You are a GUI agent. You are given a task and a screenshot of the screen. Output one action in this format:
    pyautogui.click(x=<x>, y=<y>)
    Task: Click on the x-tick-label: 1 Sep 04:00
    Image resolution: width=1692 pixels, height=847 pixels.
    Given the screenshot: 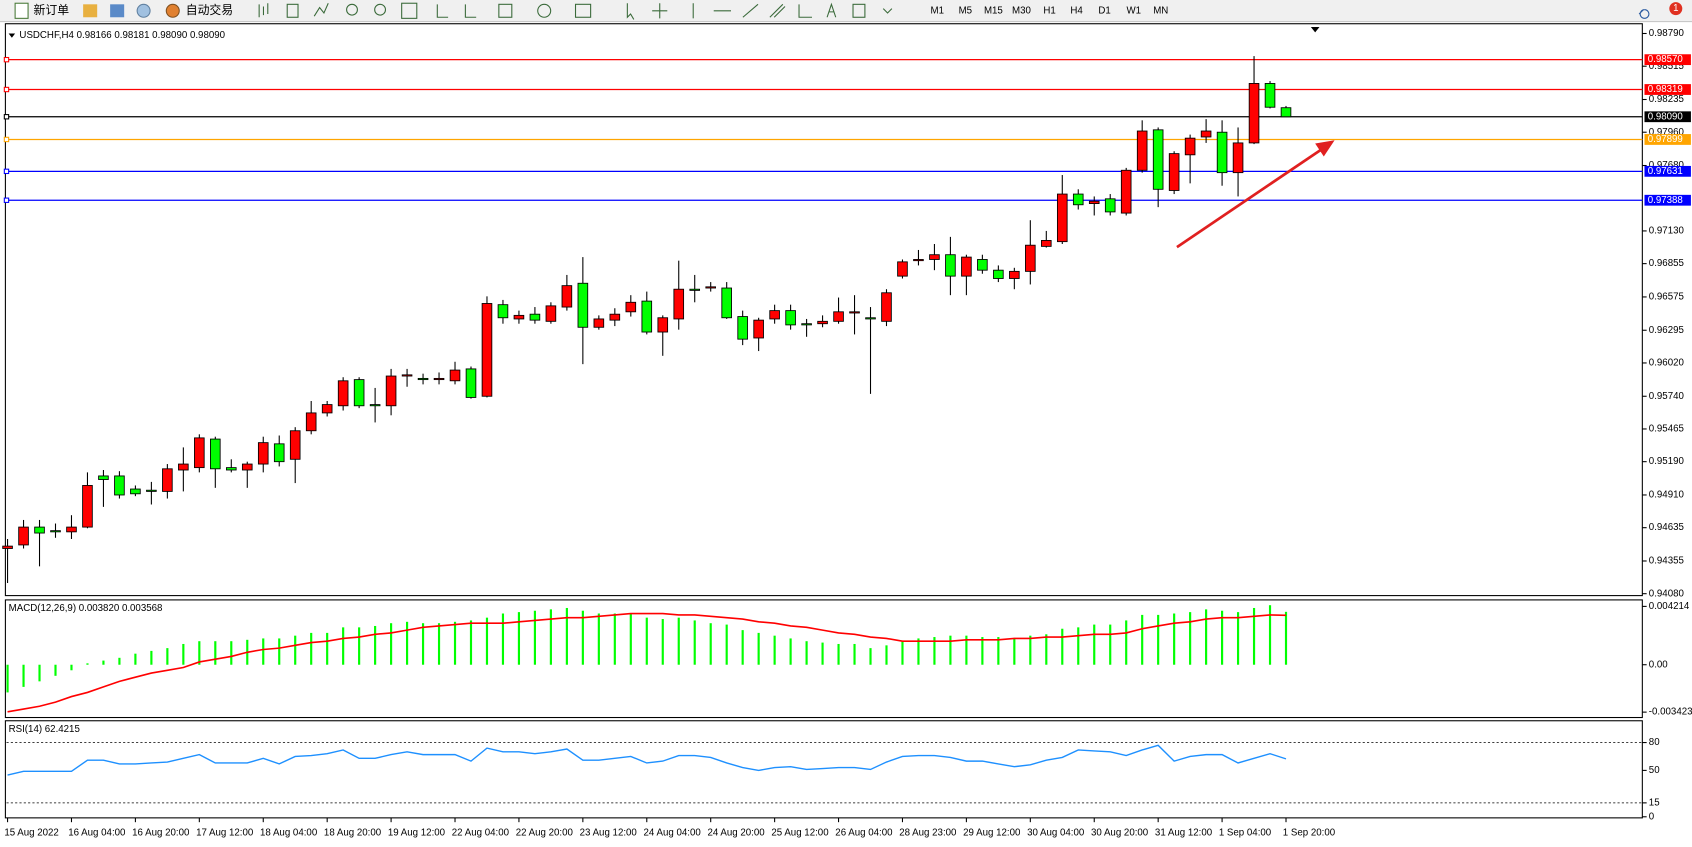 What is the action you would take?
    pyautogui.click(x=1245, y=833)
    